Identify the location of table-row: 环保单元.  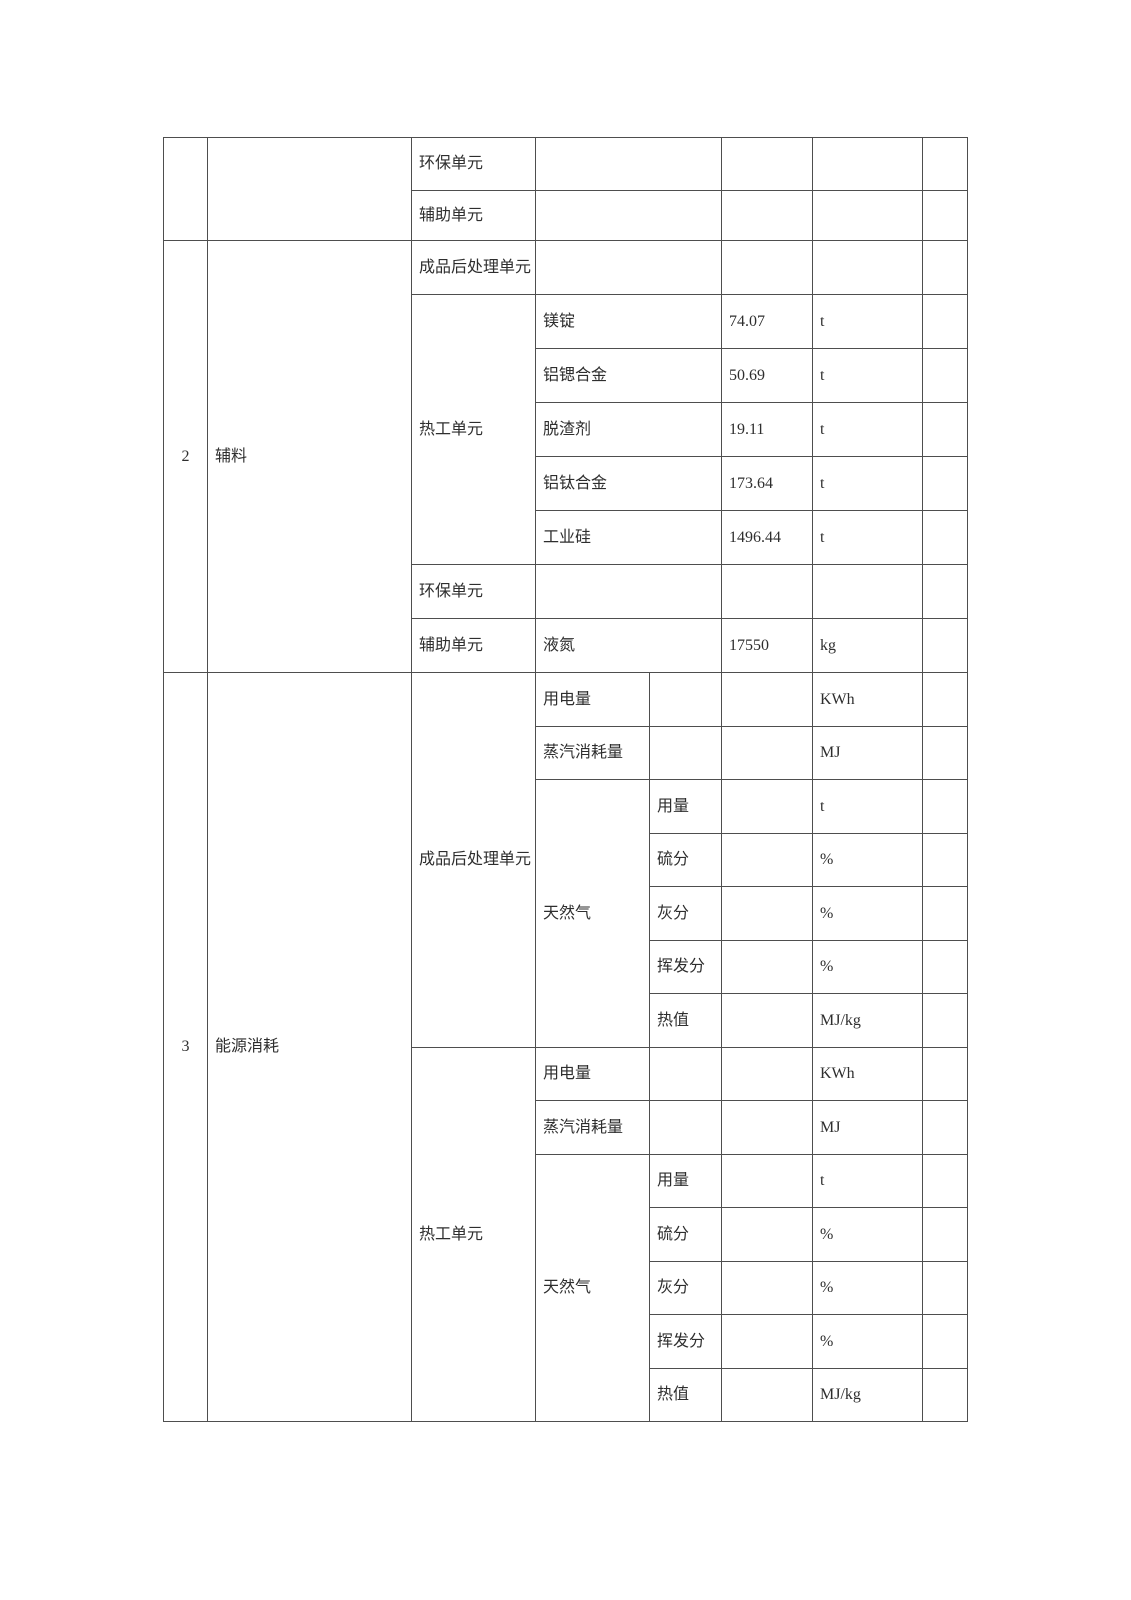
(566, 591).